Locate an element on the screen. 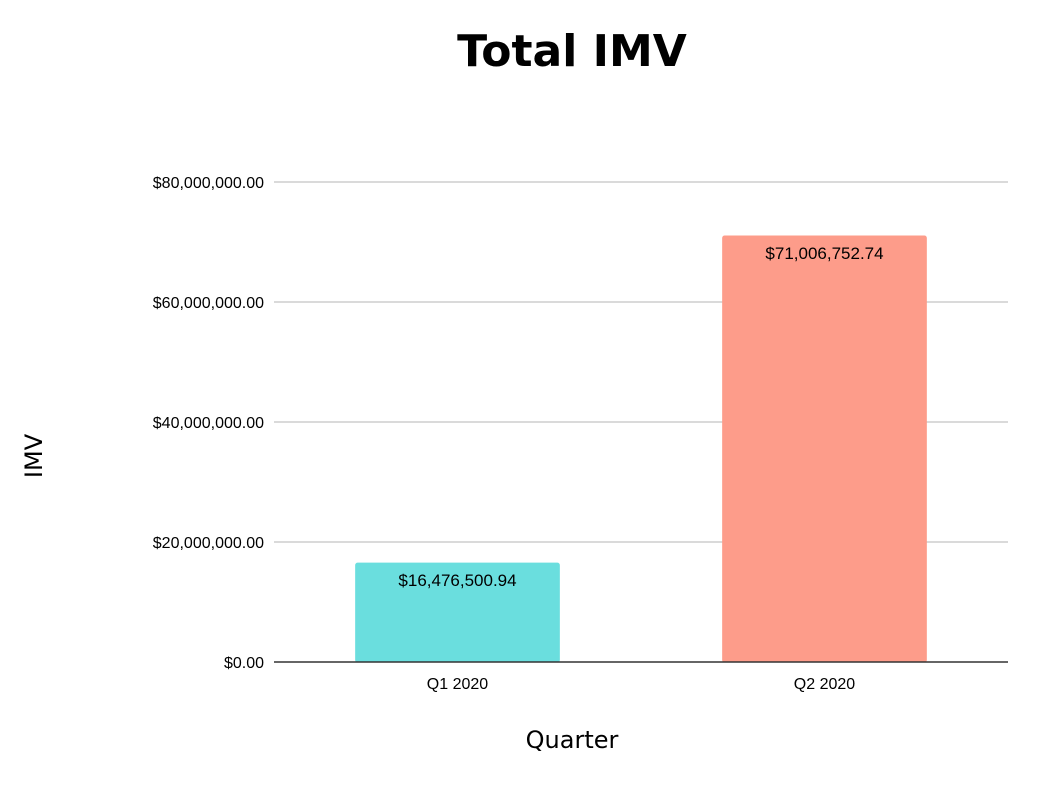 The width and height of the screenshot is (1048, 796). bar-value-label: $16,476,500.94 is located at coordinates (457, 580).